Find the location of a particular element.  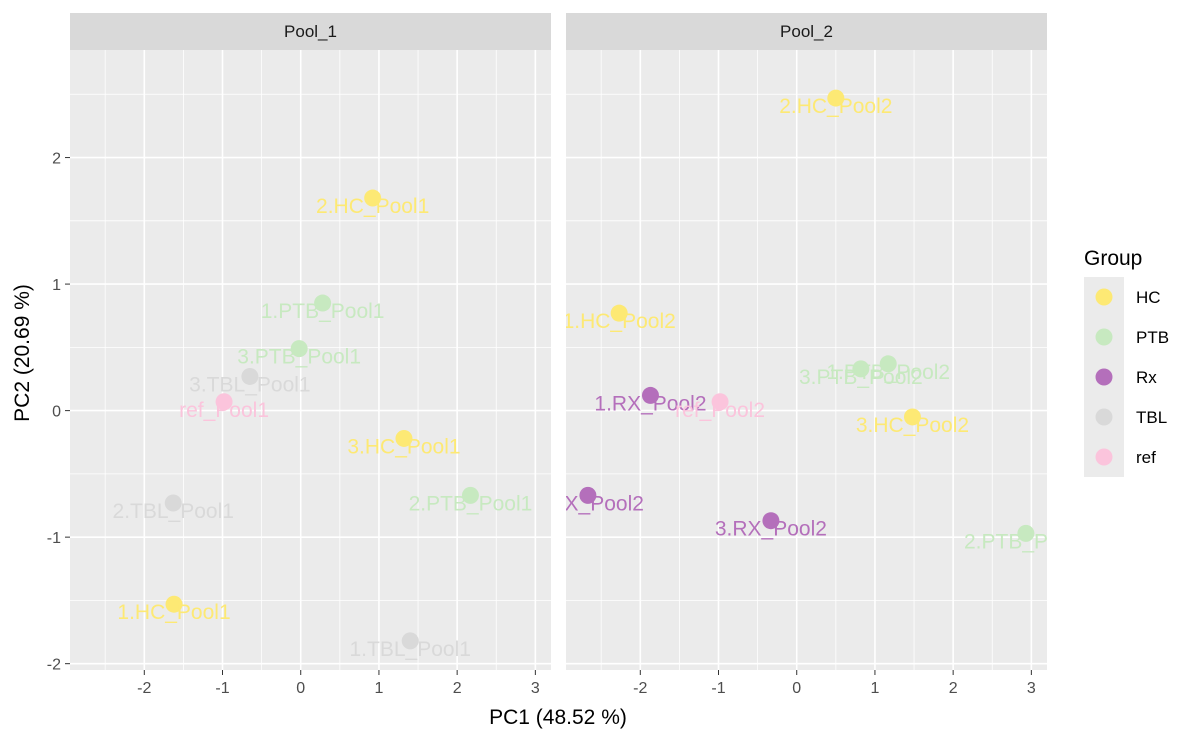

point-label: 1.PTB_Pool1 is located at coordinates (323, 311).